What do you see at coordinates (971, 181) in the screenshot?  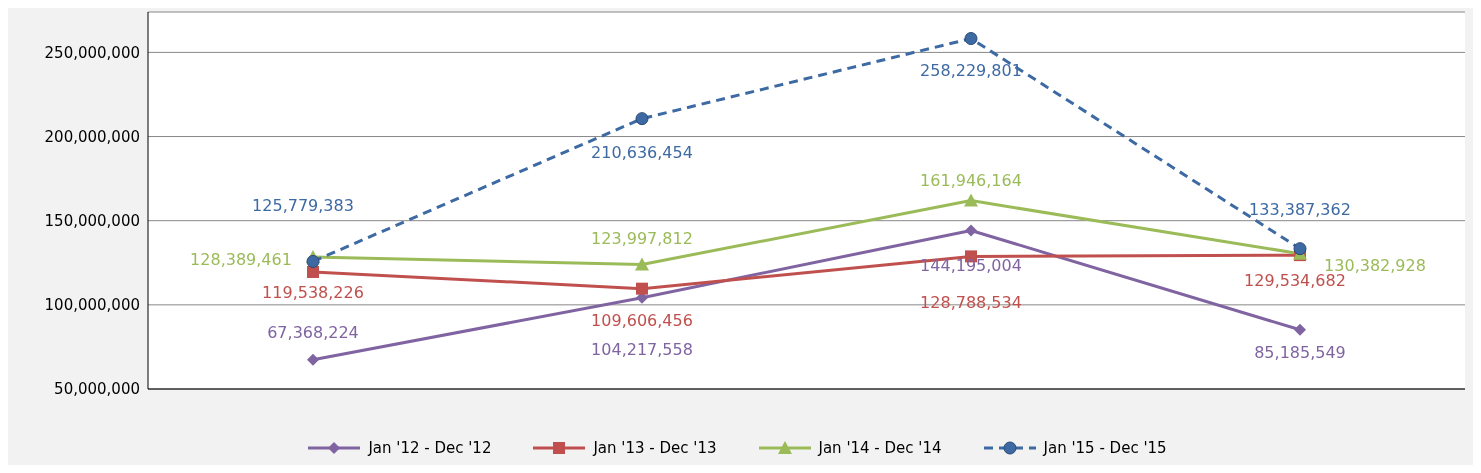 I see `data-label: 161,946,164` at bounding box center [971, 181].